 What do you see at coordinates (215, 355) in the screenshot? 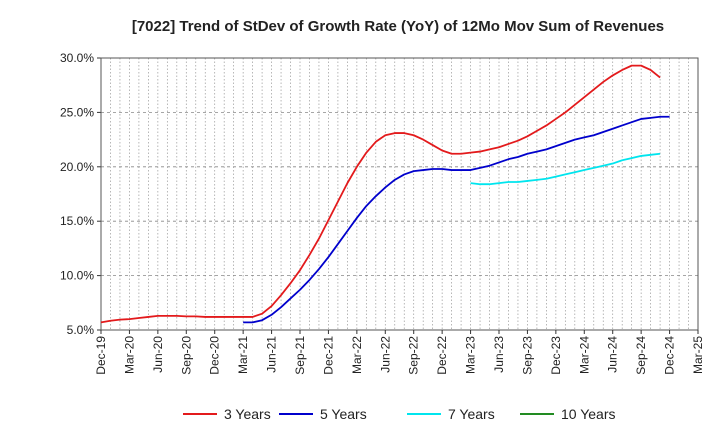
I see `x-tick-label: Dec-20` at bounding box center [215, 355].